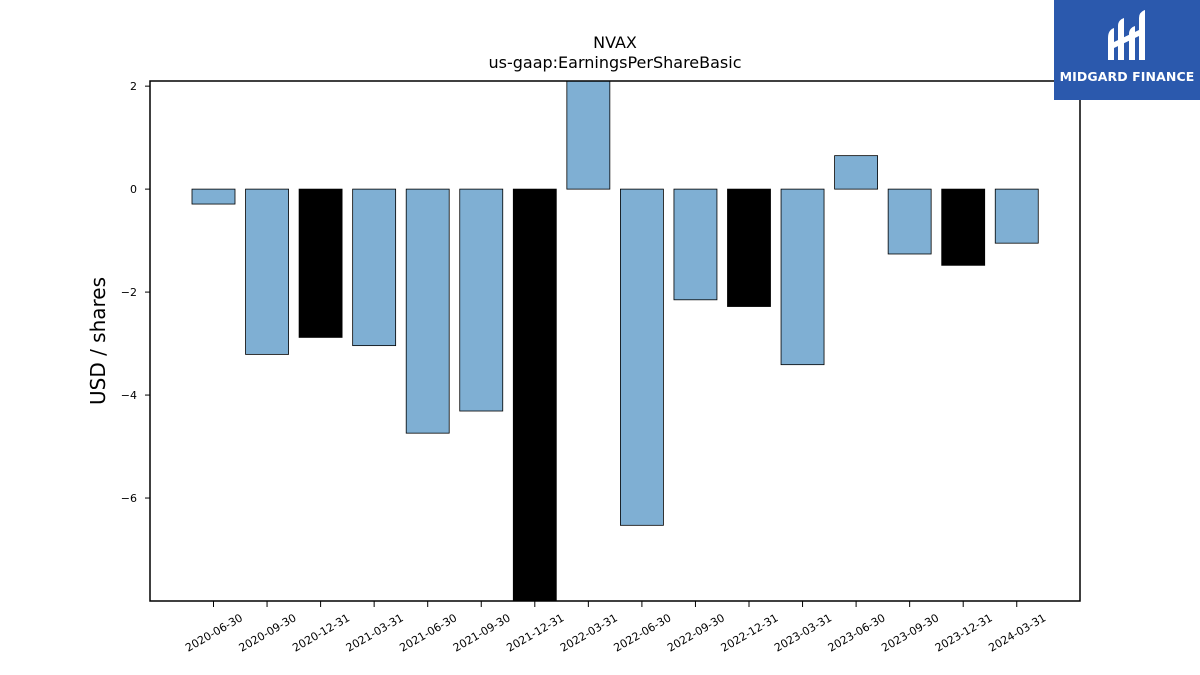  I want to click on x-tick-label: 2020-06-30, so click(214, 632).